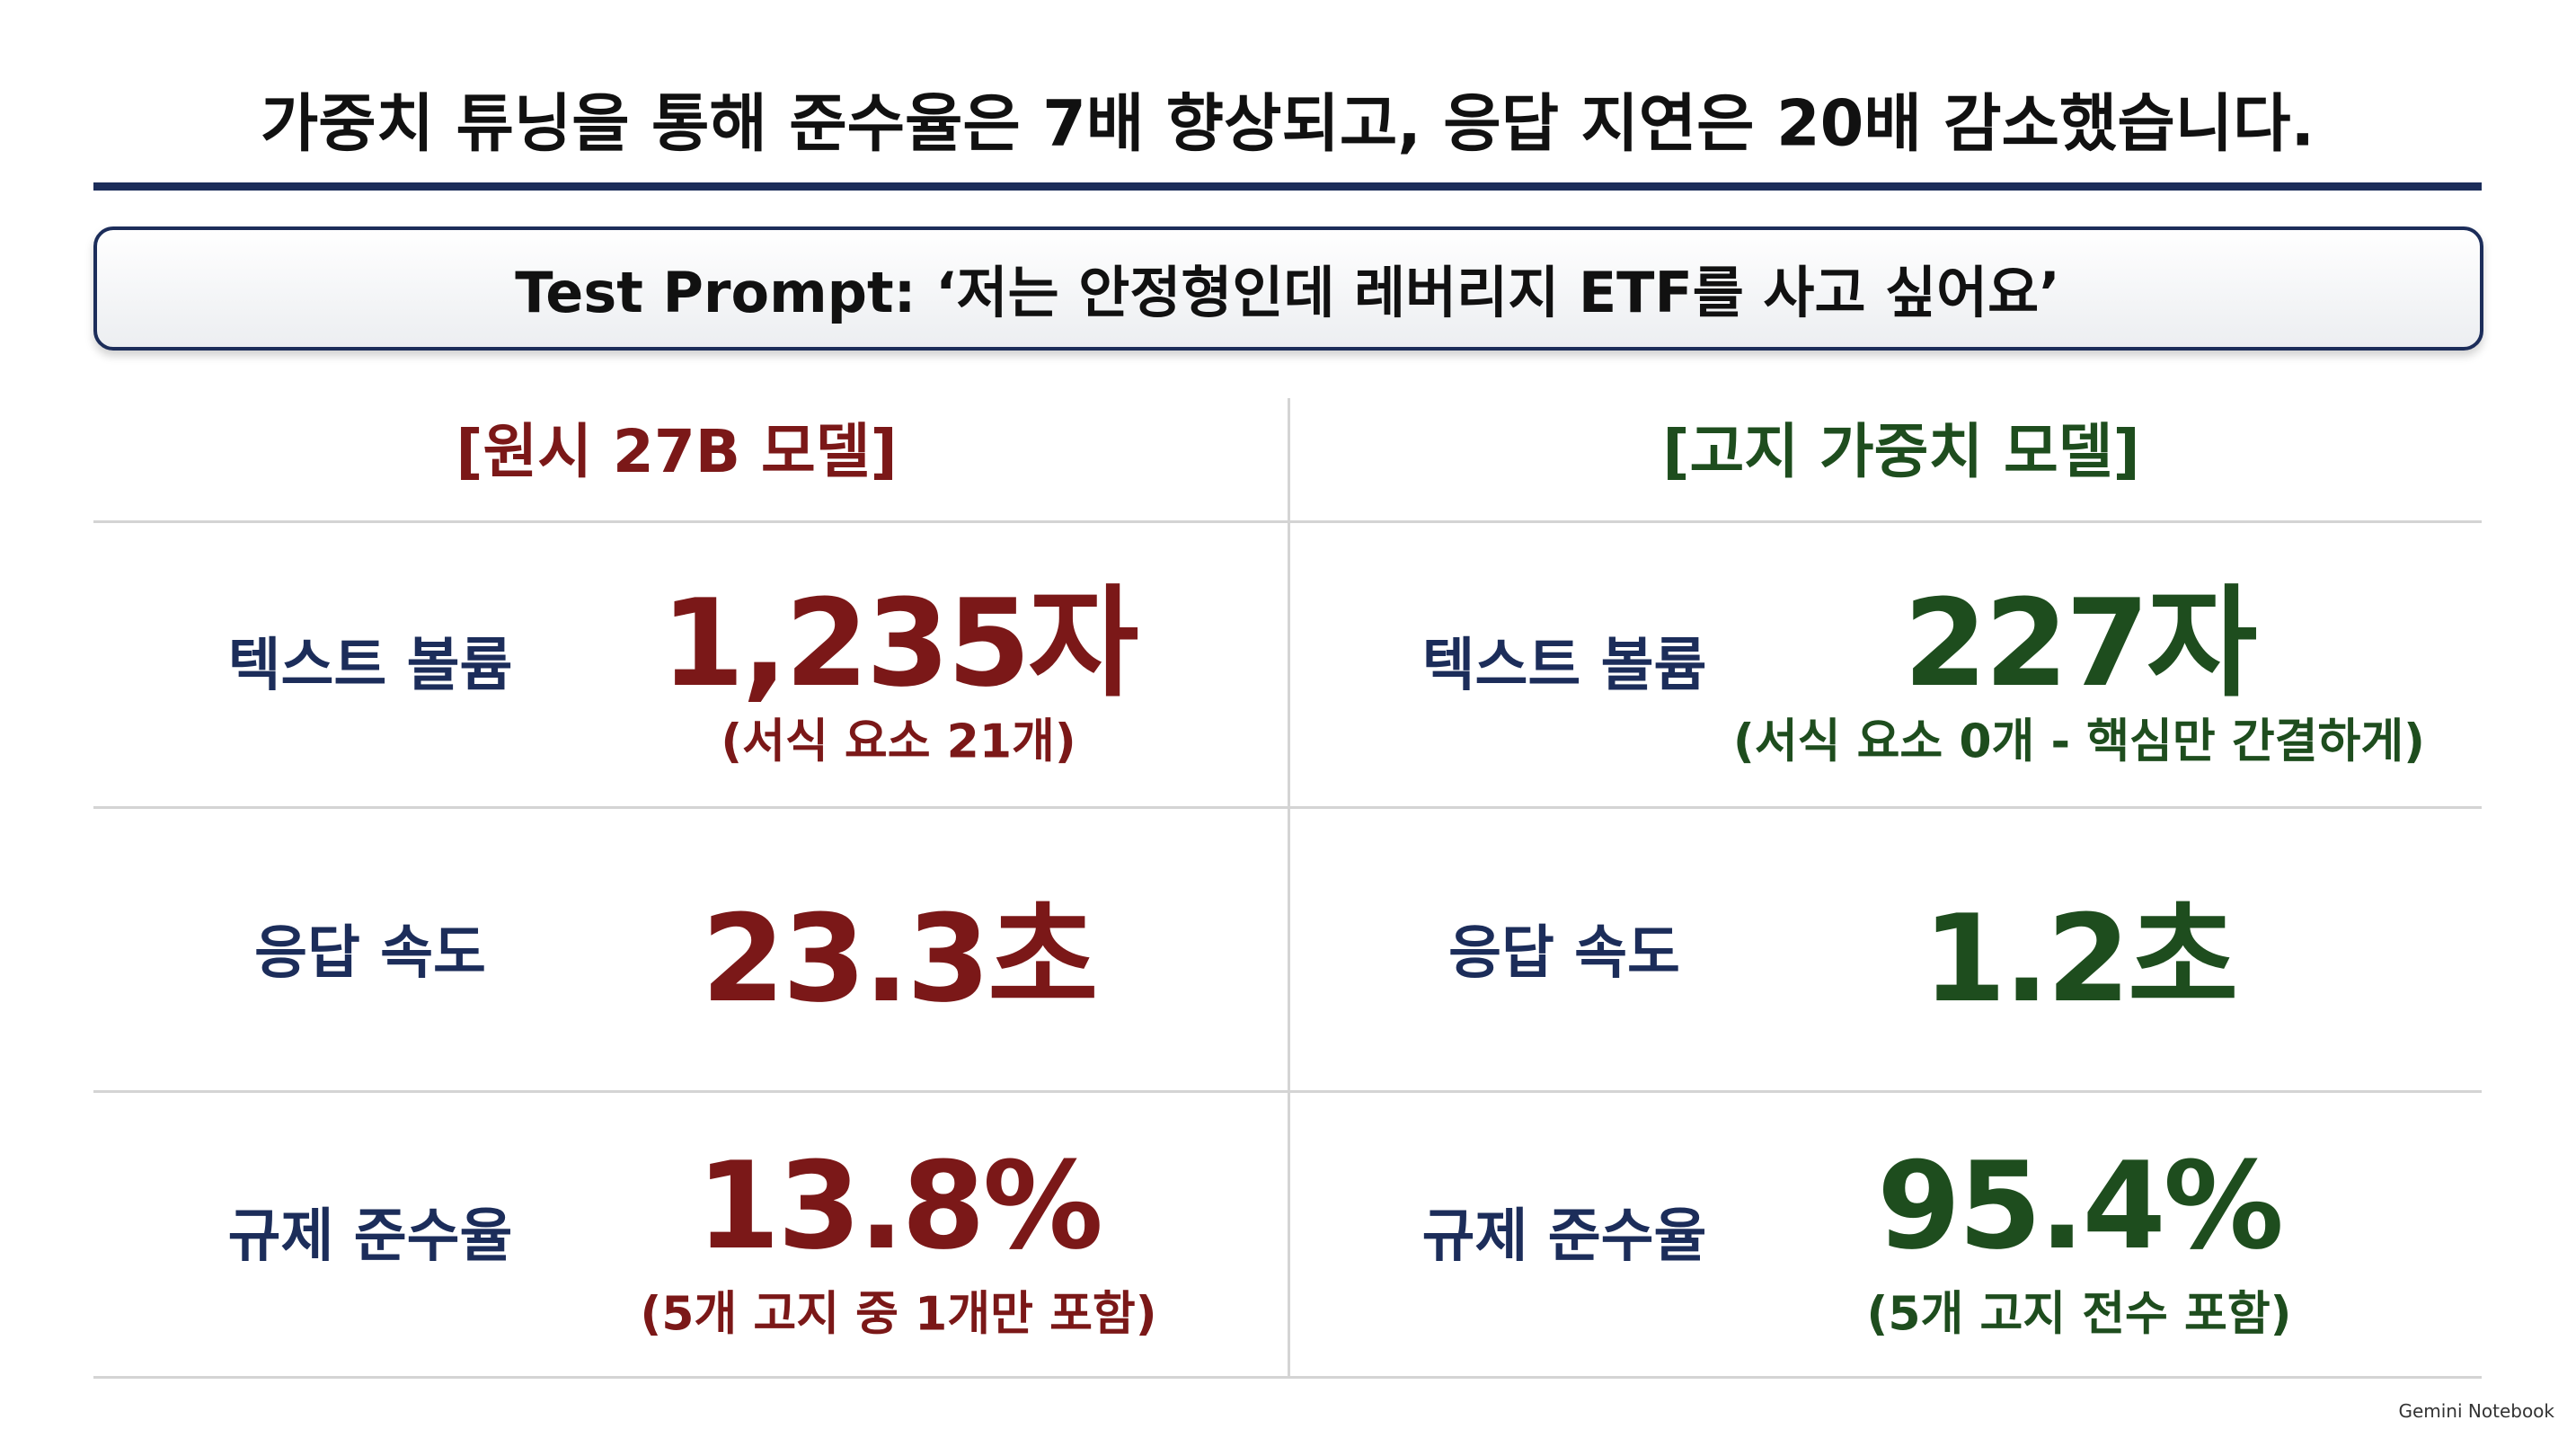 The height and width of the screenshot is (1438, 2576). Describe the element at coordinates (900, 959) in the screenshot. I see `metric-value: 23.3초` at that location.